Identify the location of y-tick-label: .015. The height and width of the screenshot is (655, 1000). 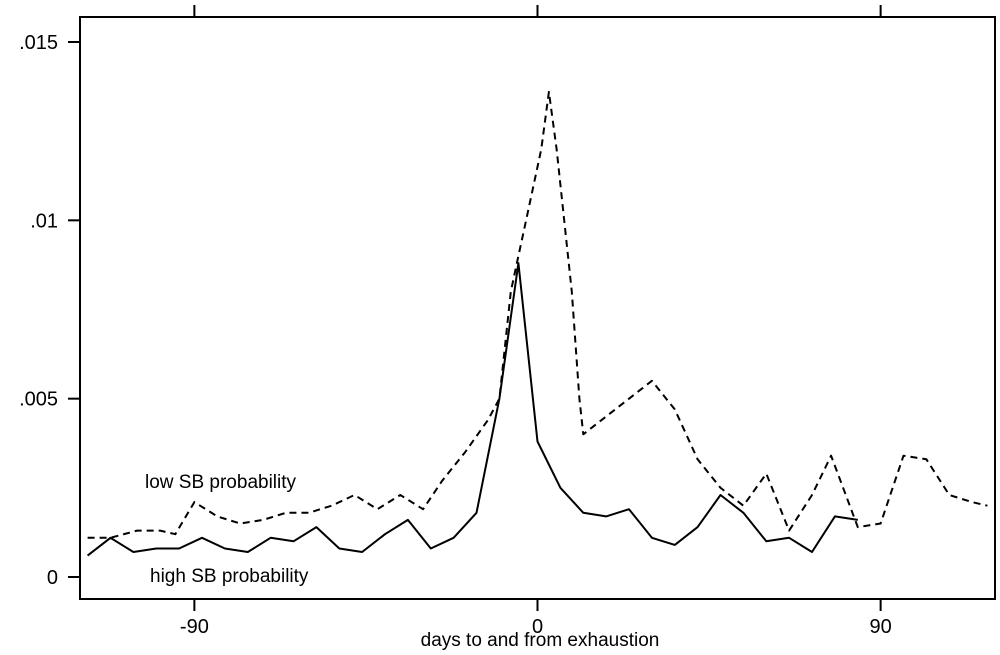
(38, 43).